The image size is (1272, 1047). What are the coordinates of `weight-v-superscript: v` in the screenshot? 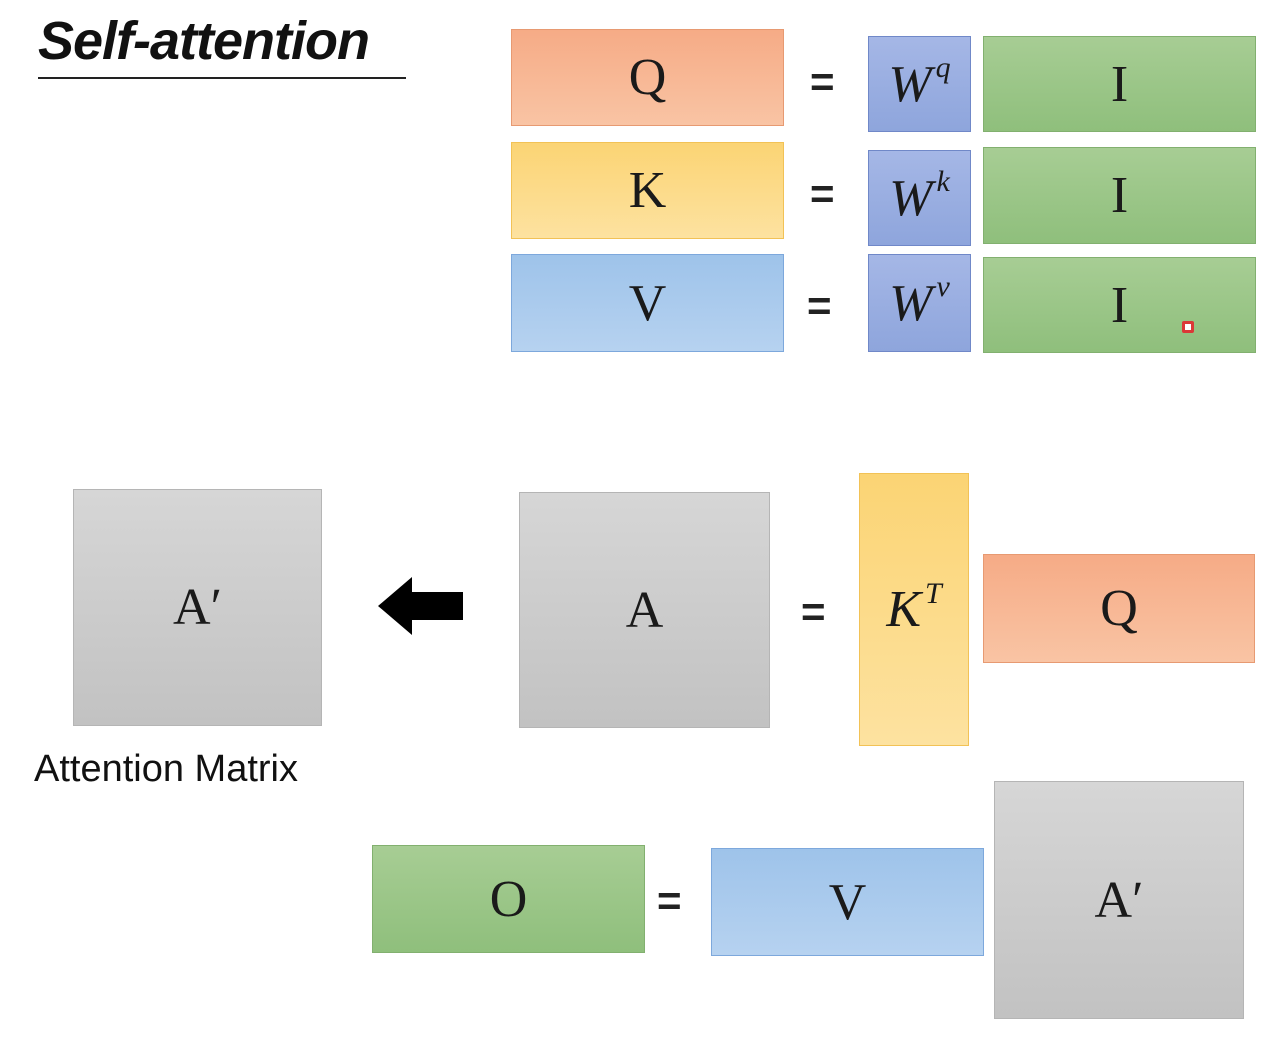 It's located at (943, 286).